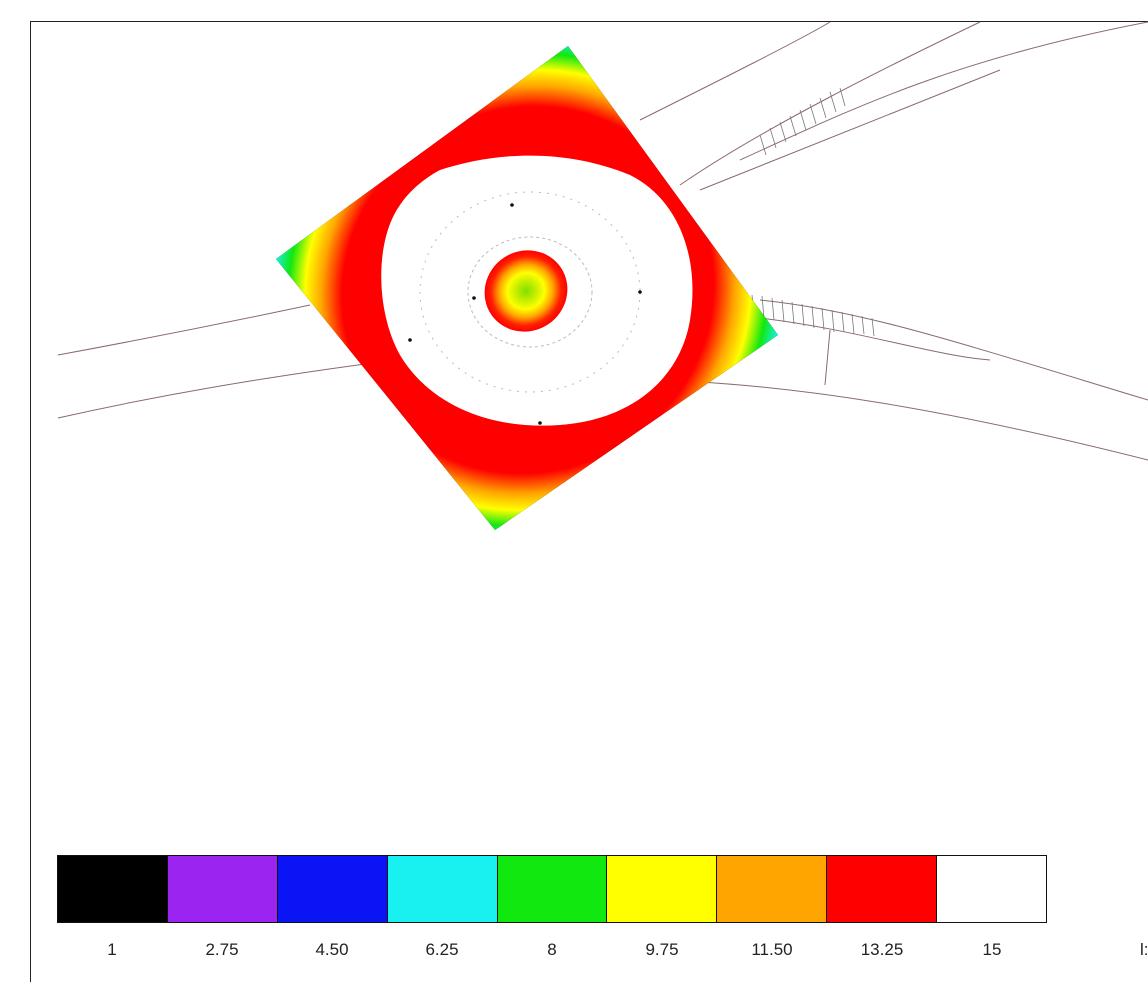  I want to click on hatch-marks, so click(813, 212).